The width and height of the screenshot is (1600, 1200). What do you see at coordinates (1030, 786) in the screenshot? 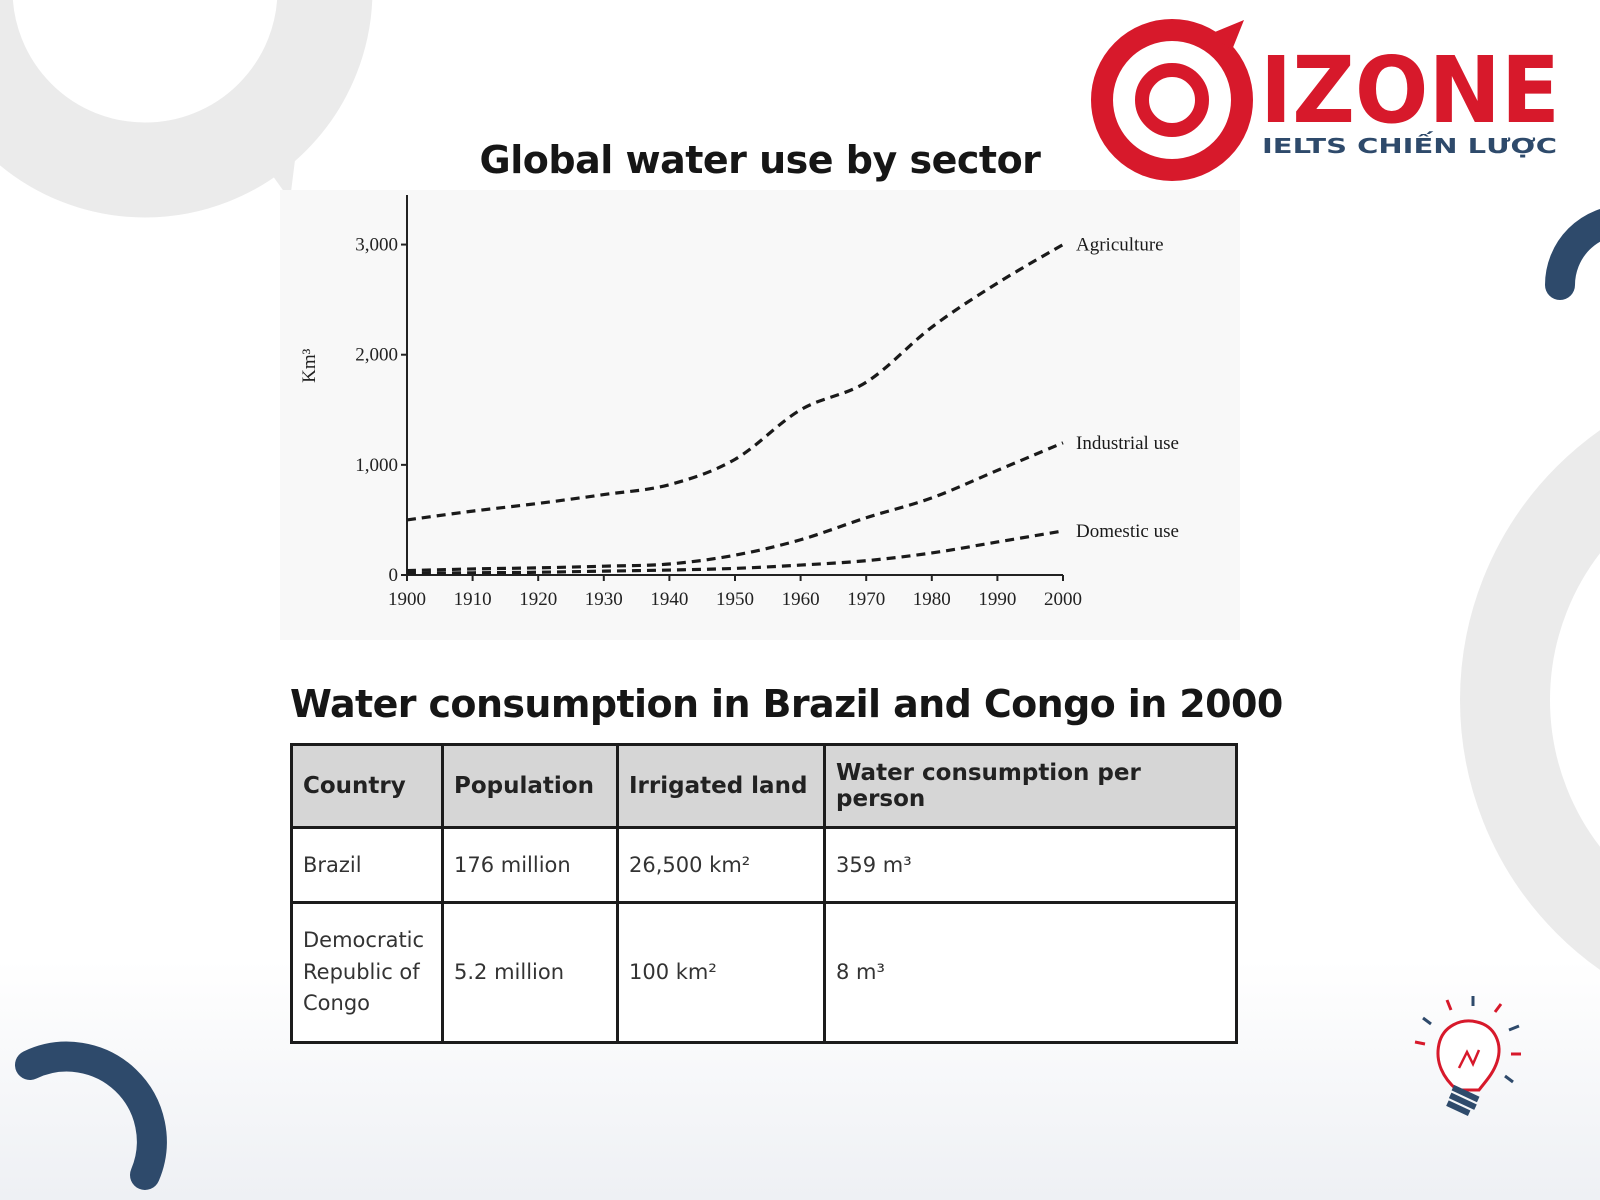
I see `header-water-consumption: Water consumption per person` at bounding box center [1030, 786].